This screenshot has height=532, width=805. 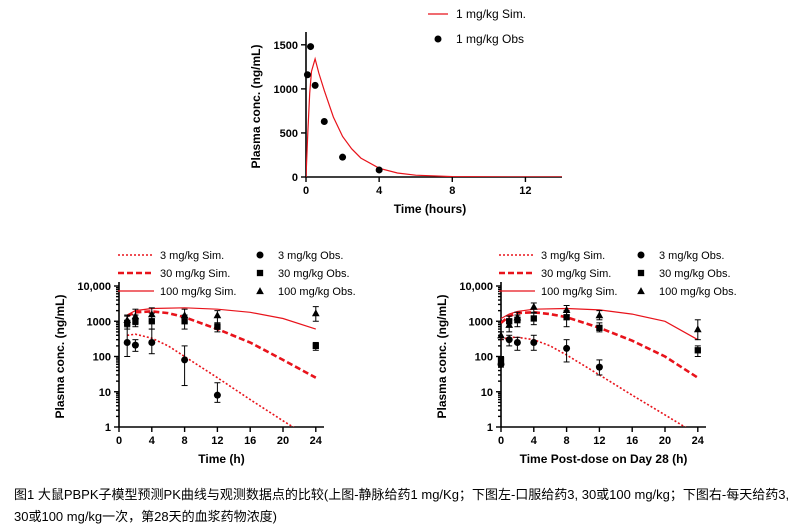 I want to click on legend-label: 100 mg/kg Sim., so click(x=579, y=292).